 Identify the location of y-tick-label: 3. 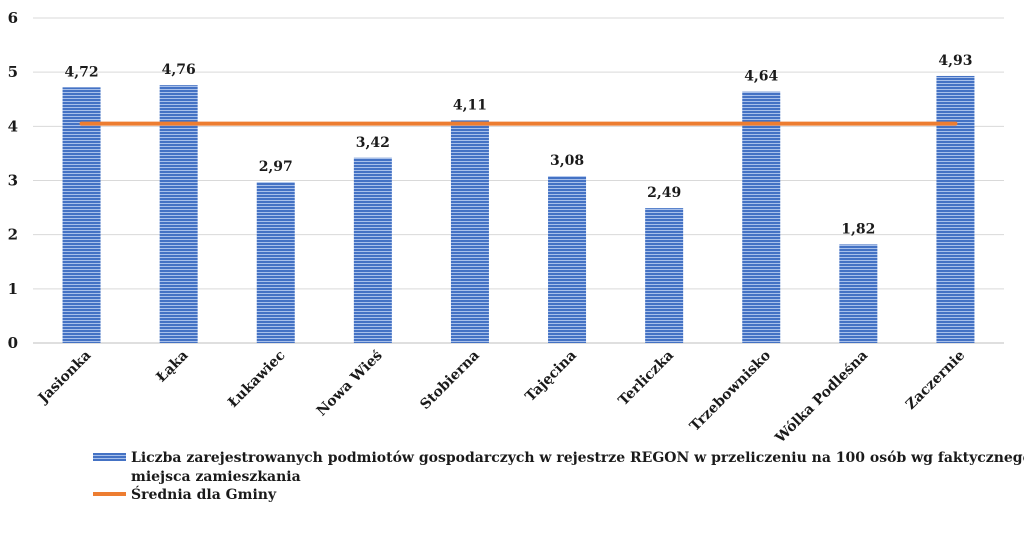
(13, 181).